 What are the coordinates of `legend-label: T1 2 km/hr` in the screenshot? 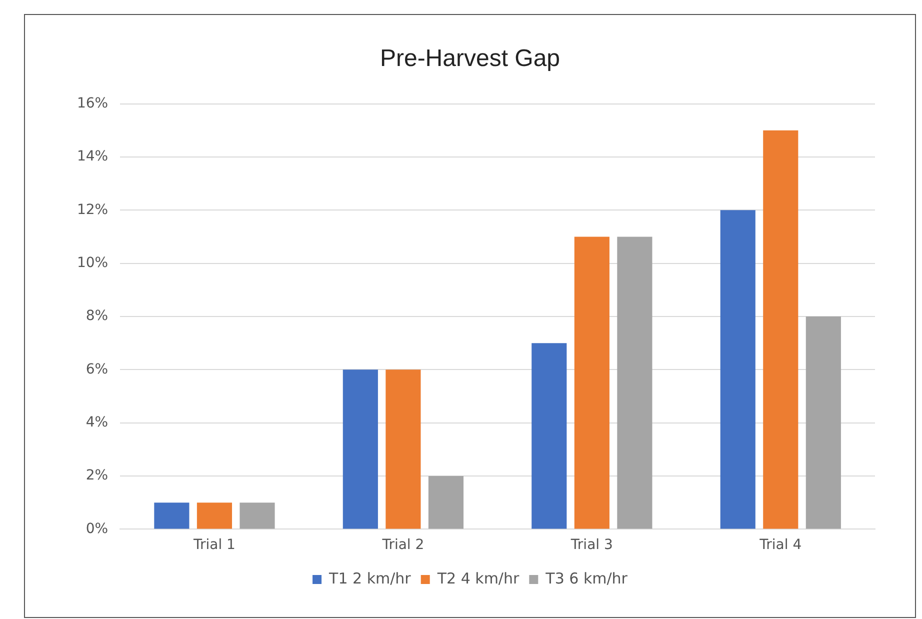 It's located at (370, 578).